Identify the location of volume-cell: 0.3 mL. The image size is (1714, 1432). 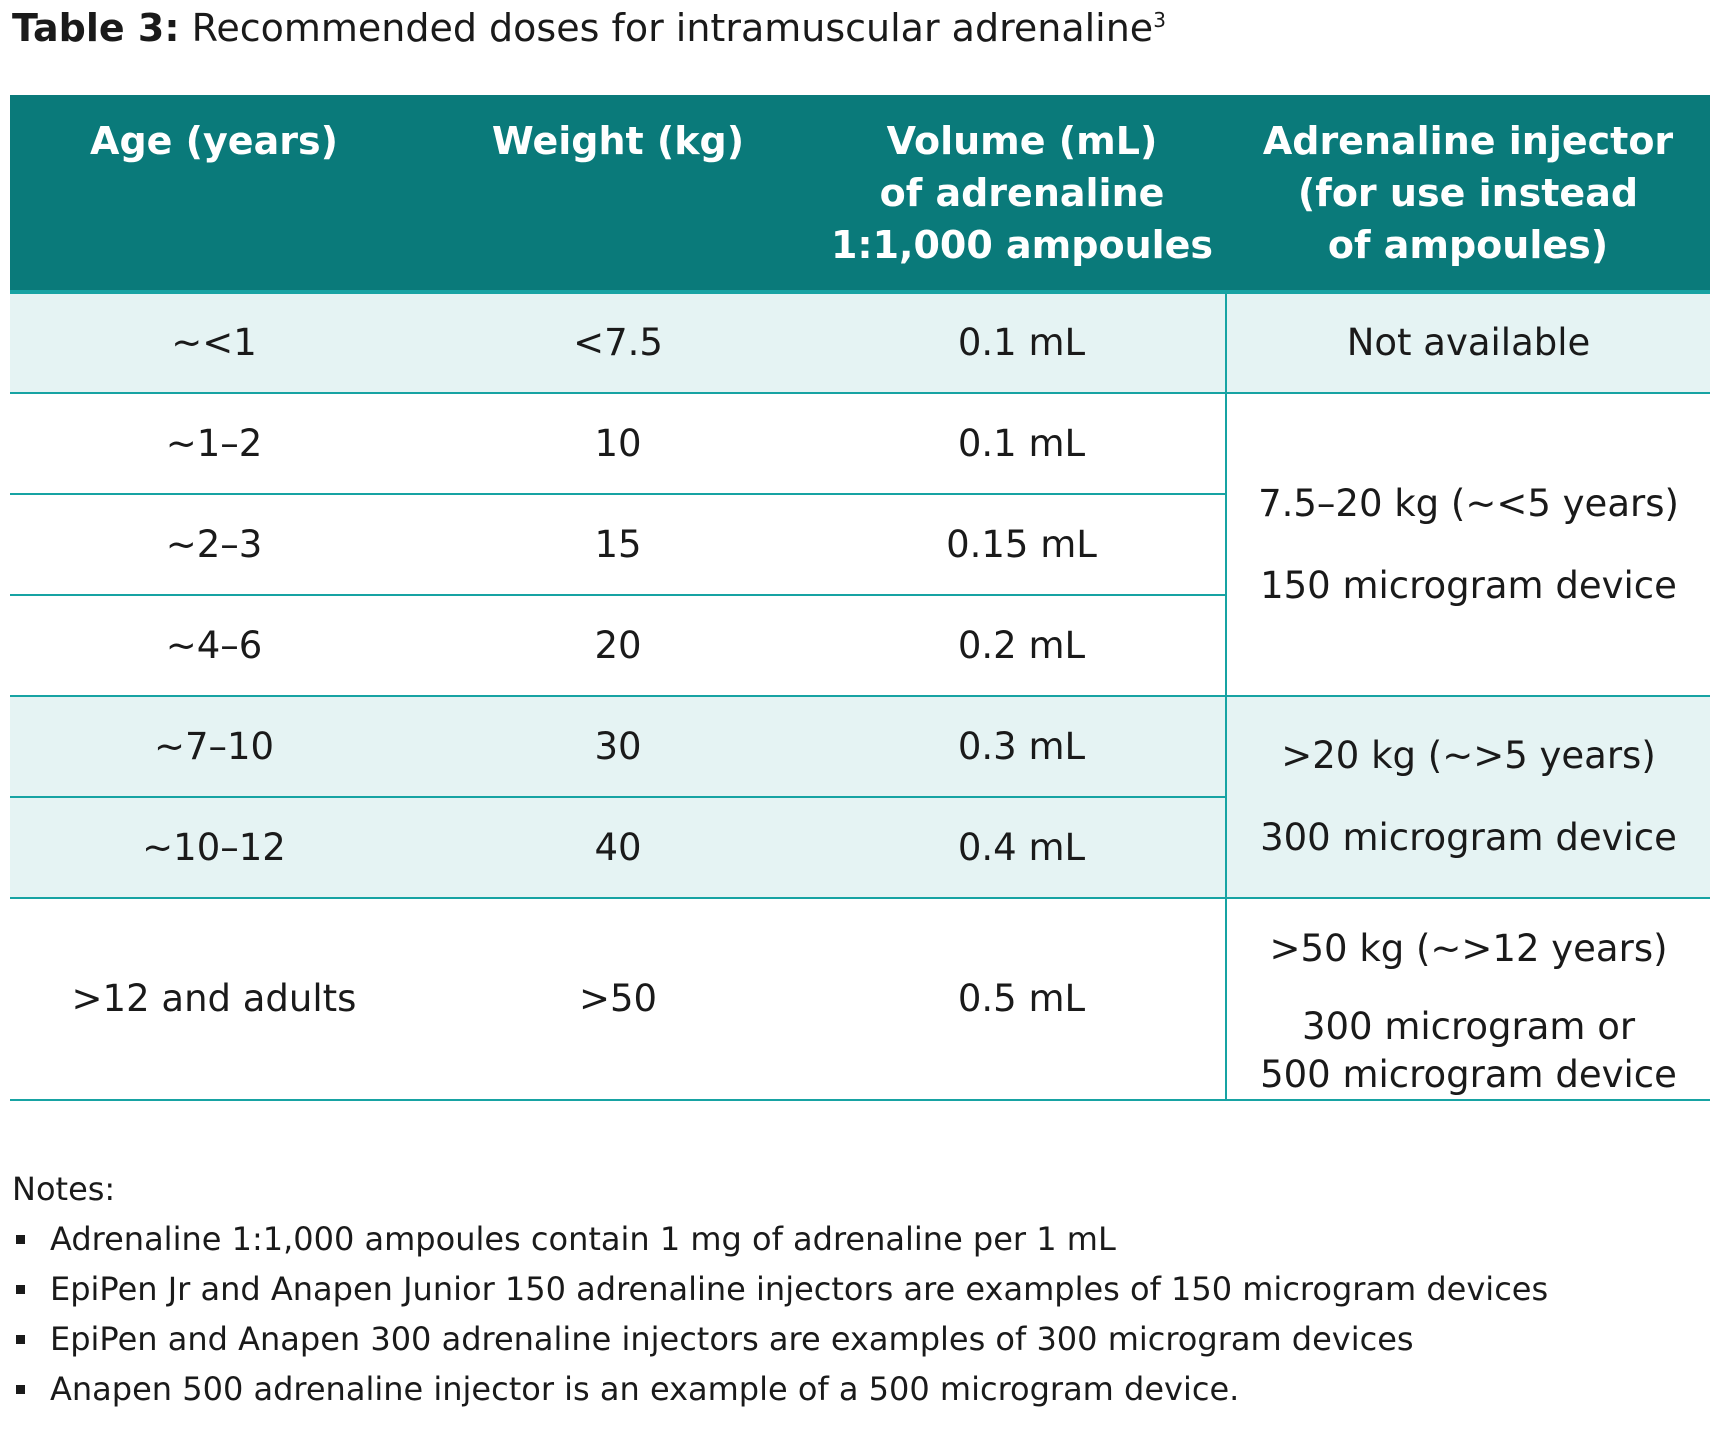
(1022, 747).